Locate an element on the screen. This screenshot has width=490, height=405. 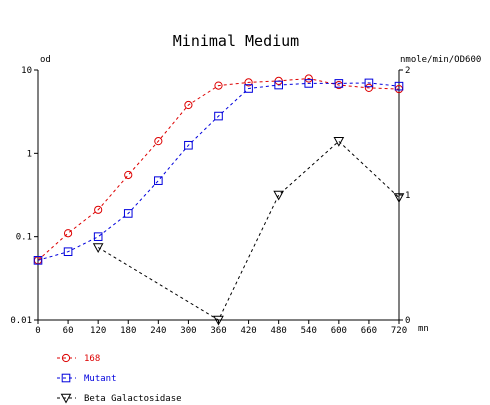
x-tick-label: 240 is located at coordinates (158, 331).